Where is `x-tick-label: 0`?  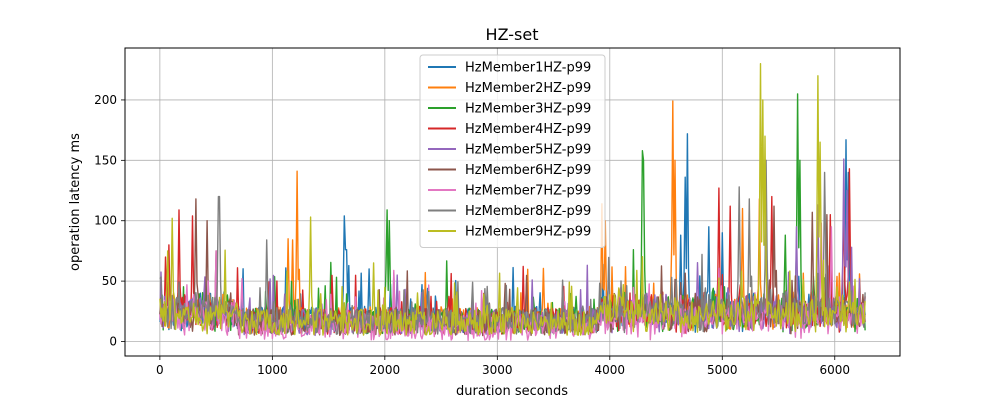 x-tick-label: 0 is located at coordinates (160, 370).